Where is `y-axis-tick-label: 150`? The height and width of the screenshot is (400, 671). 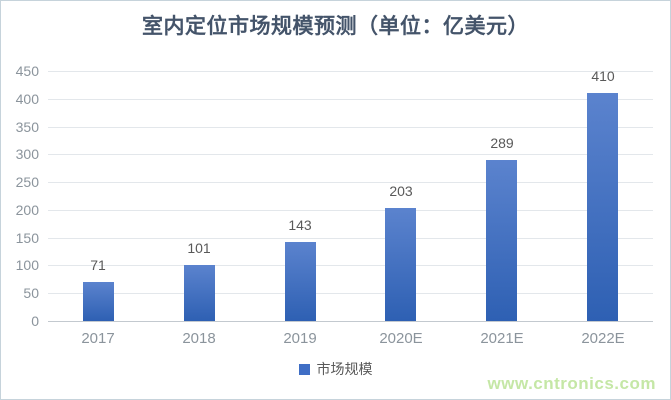
y-axis-tick-label: 150 is located at coordinates (27, 238).